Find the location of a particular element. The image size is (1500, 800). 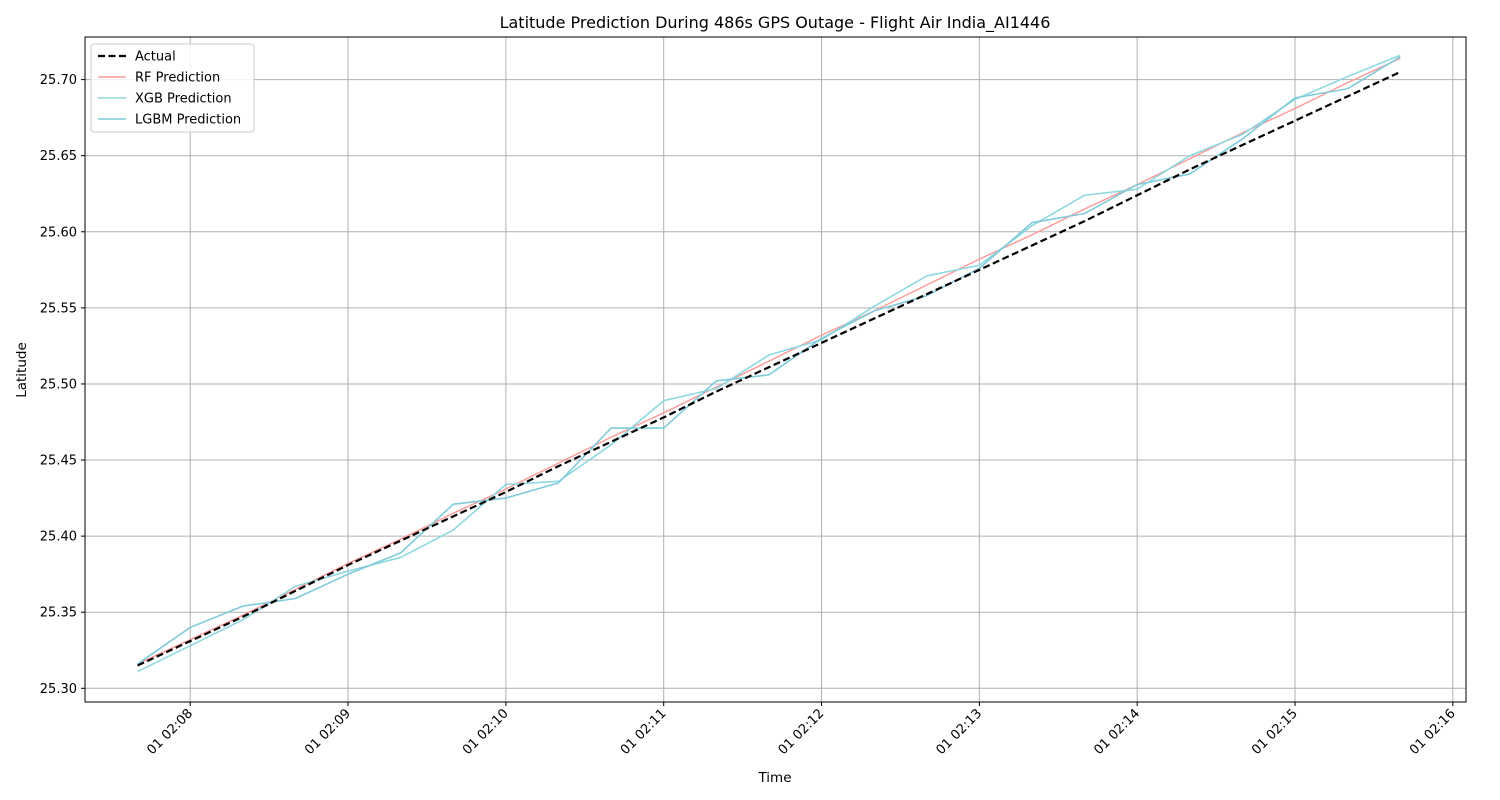

y-tick-label: 25.60 is located at coordinates (58, 232).